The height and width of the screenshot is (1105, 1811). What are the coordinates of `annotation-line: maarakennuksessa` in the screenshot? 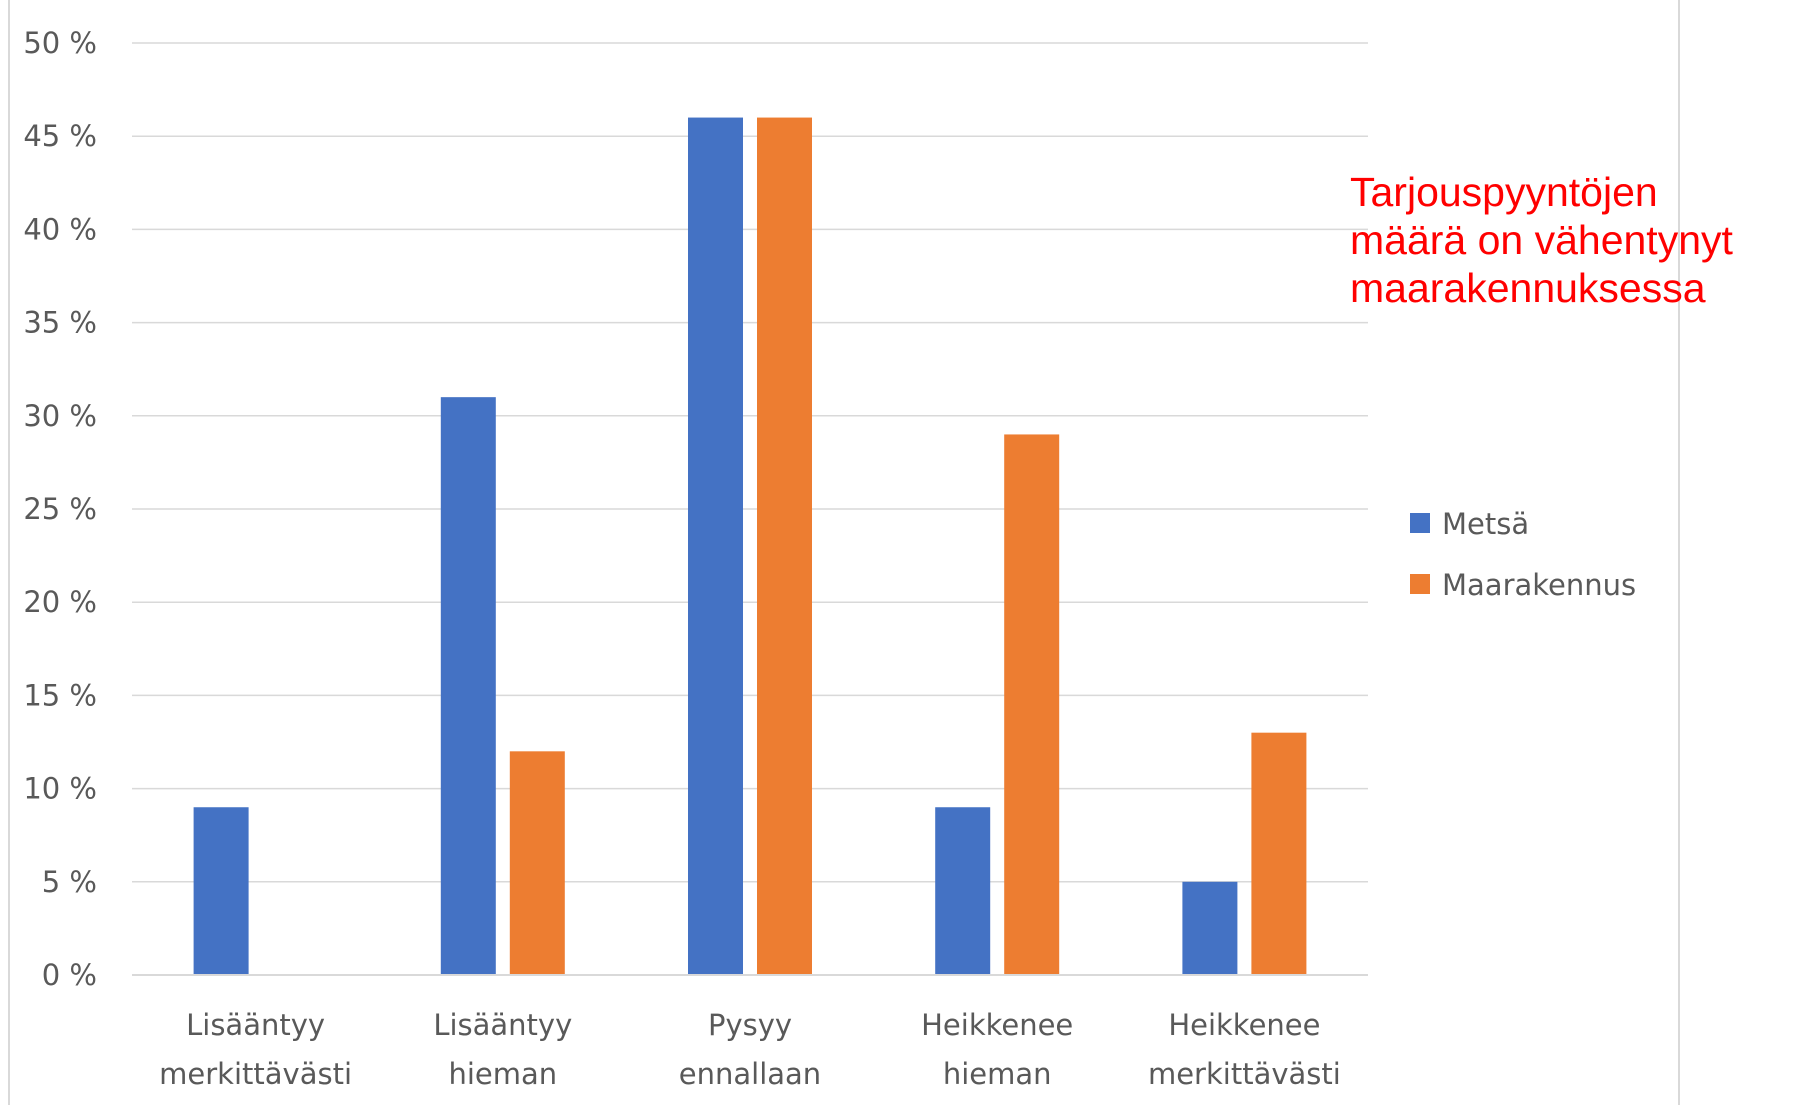 It's located at (1528, 288).